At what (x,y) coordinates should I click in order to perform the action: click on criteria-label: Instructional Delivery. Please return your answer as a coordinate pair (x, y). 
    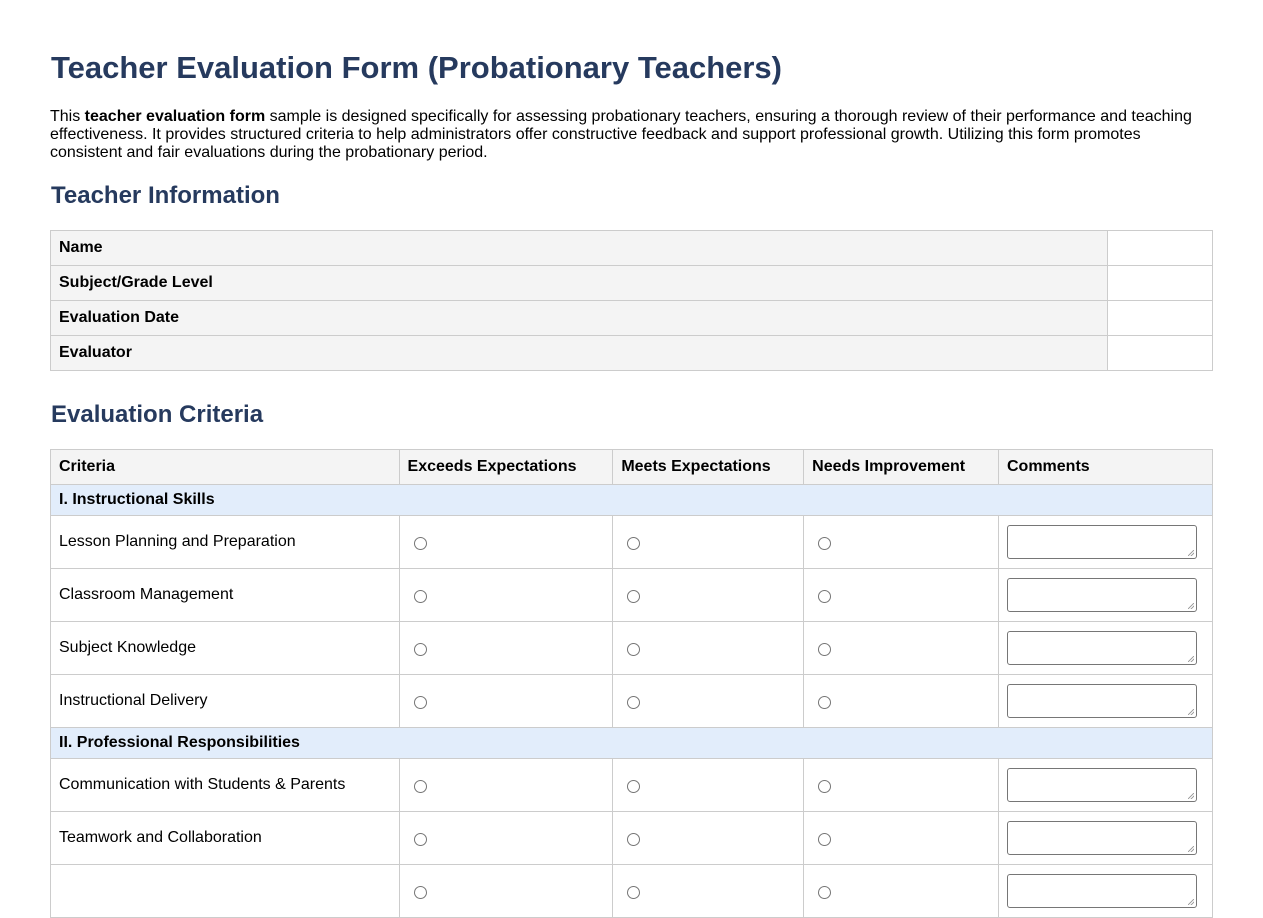
    Looking at the image, I should click on (225, 701).